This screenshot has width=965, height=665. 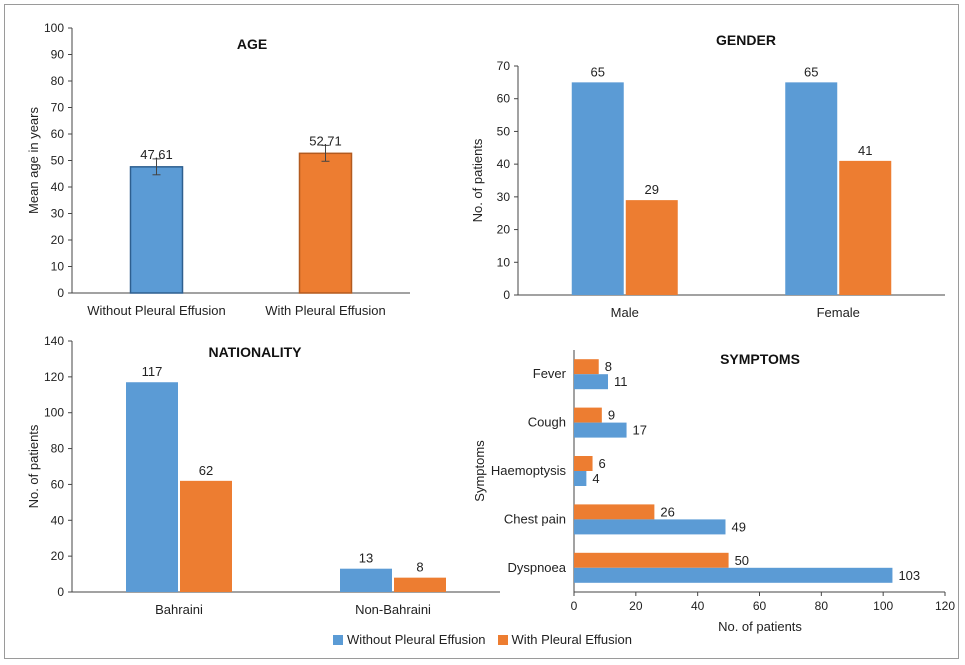 What do you see at coordinates (883, 606) in the screenshot?
I see `x-tick-label: 100` at bounding box center [883, 606].